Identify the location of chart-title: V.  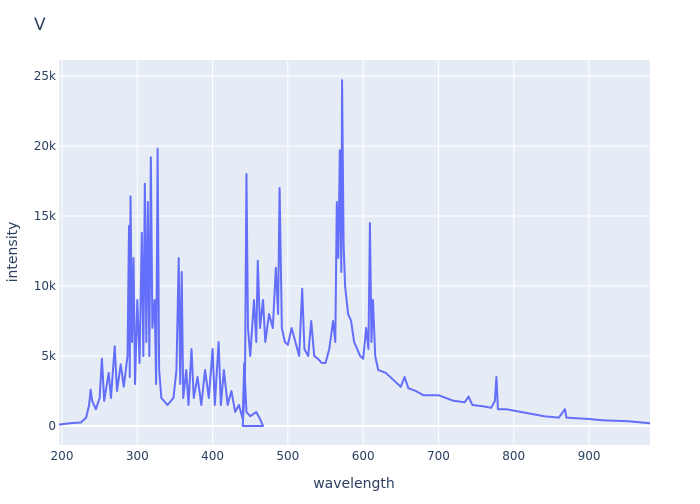
(40, 25).